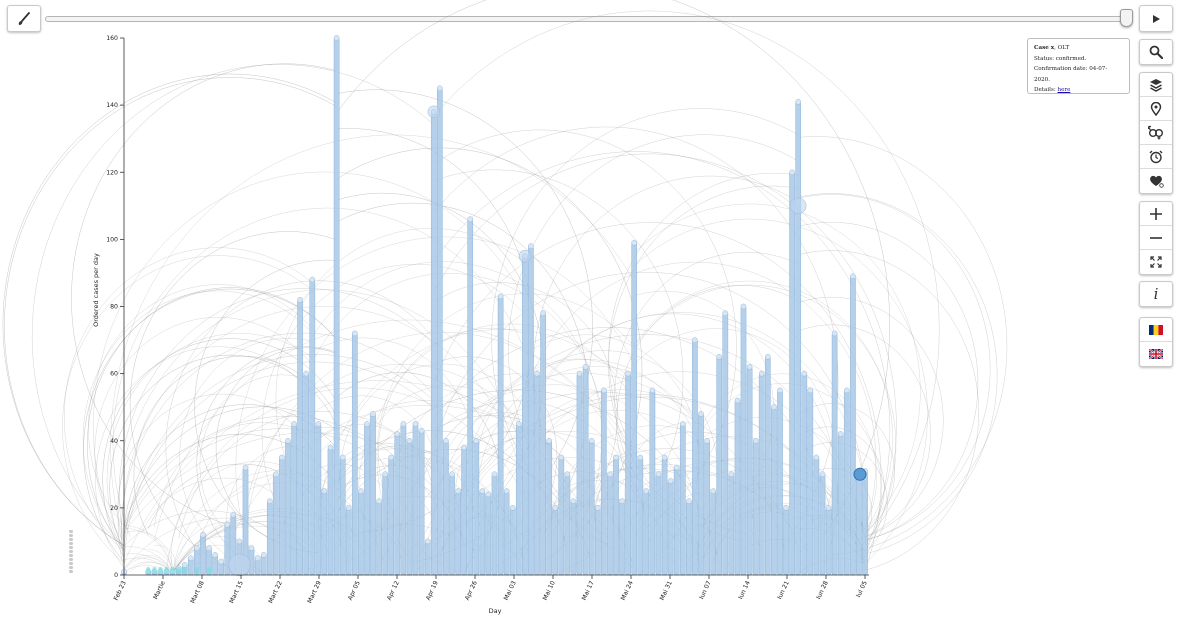 This screenshot has height=630, width=1188. What do you see at coordinates (1156, 18) in the screenshot?
I see `play-button` at bounding box center [1156, 18].